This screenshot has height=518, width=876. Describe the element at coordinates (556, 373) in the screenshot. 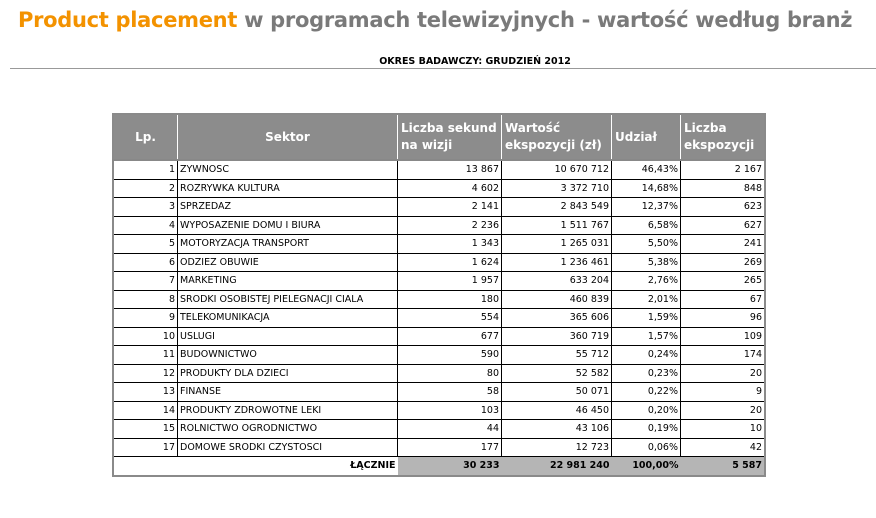

I see `row-value: 52 582` at that location.